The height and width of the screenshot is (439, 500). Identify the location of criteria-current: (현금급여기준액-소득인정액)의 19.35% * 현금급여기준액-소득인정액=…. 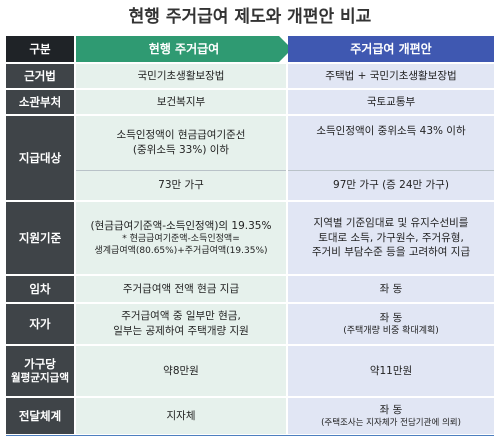
(181, 238).